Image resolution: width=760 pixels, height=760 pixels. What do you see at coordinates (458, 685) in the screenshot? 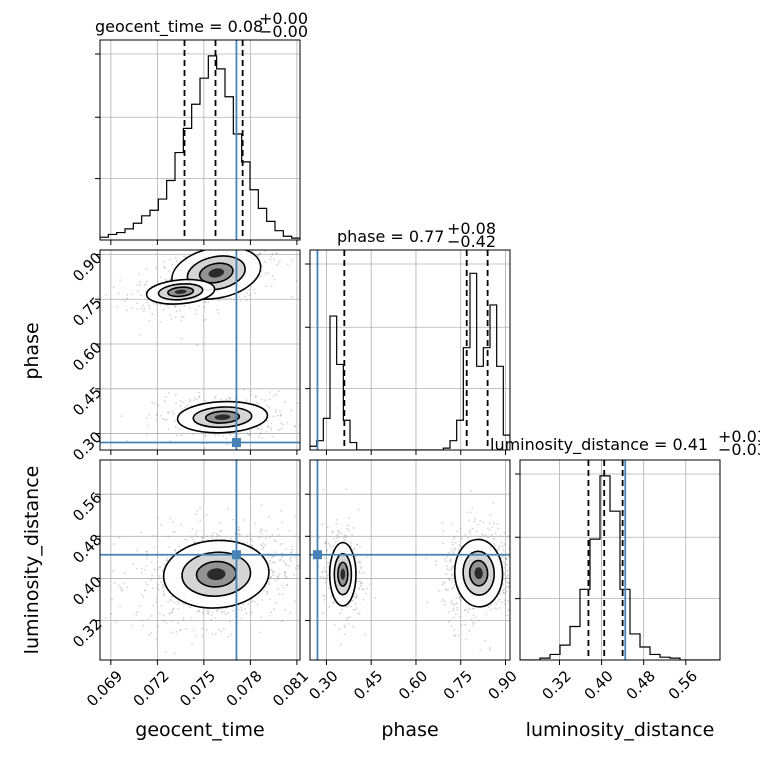
I see `x-tick-label: 0.75` at bounding box center [458, 685].